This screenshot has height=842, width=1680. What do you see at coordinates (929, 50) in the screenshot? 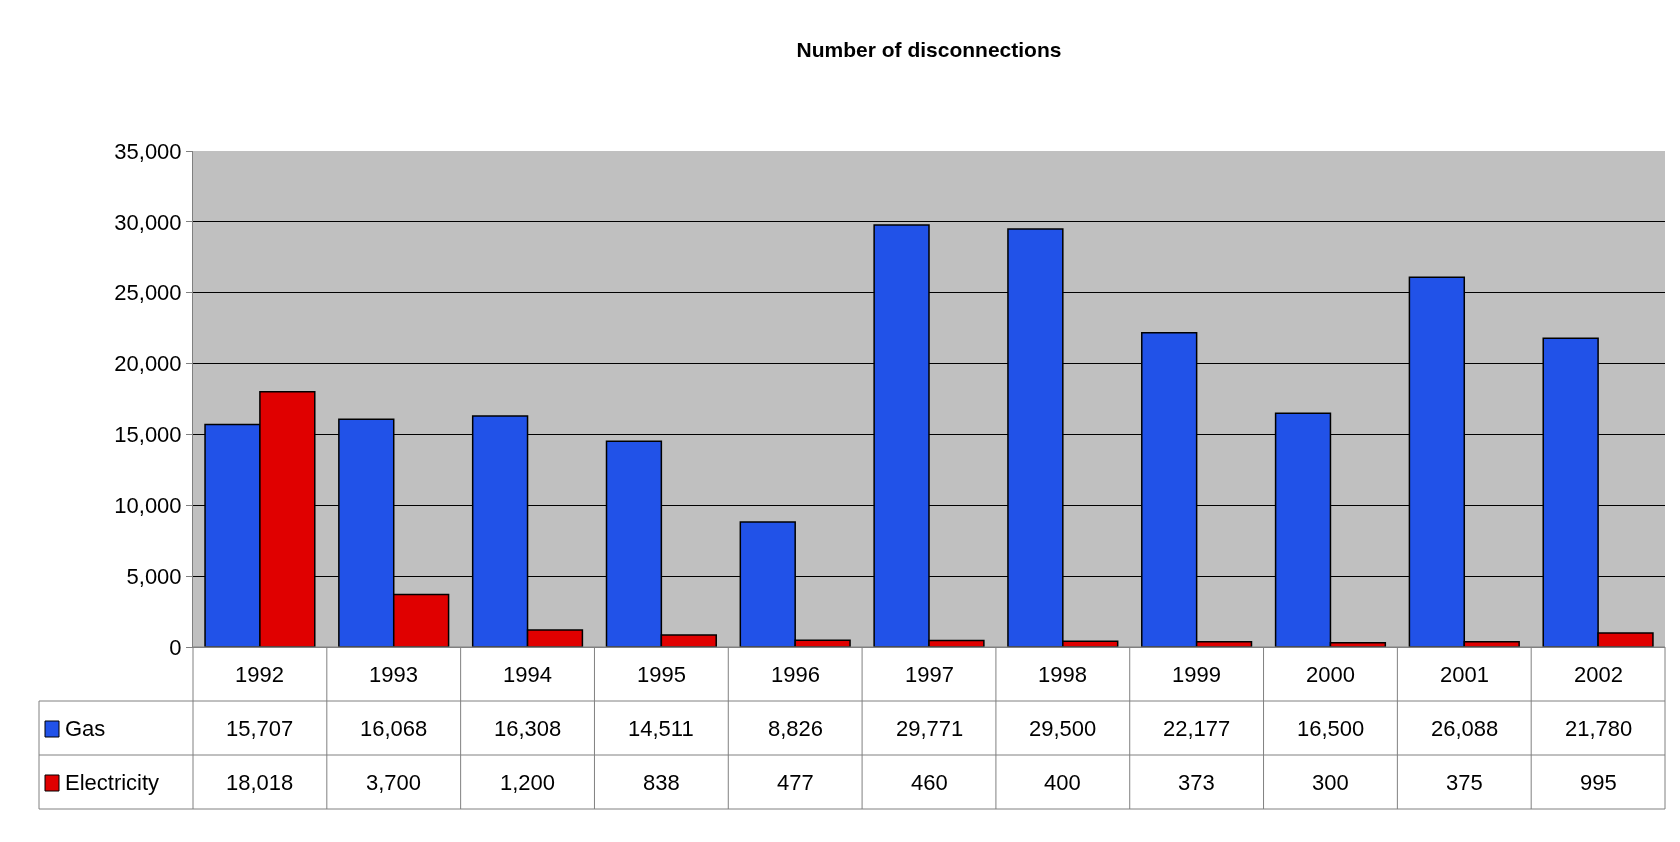
I see `chart-title: Number of disconnections` at bounding box center [929, 50].